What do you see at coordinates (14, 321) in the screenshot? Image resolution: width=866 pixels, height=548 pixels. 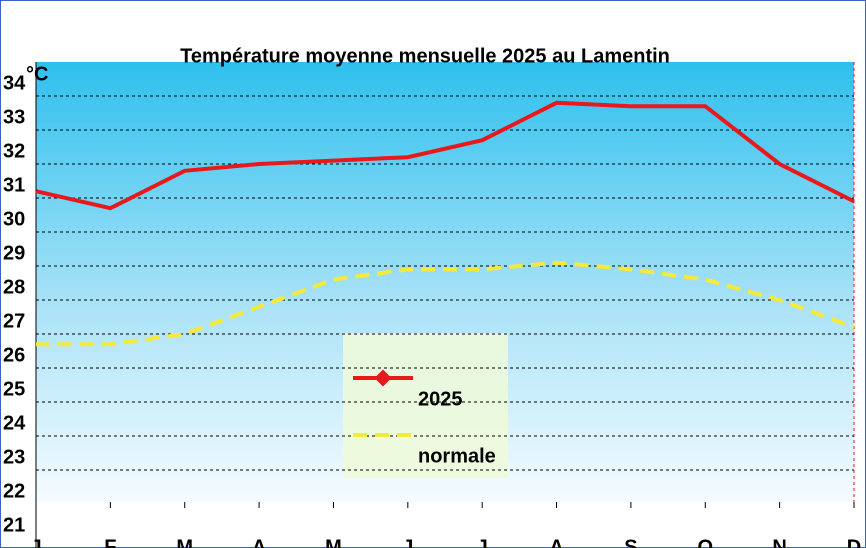 I see `y-tick-label: 27` at bounding box center [14, 321].